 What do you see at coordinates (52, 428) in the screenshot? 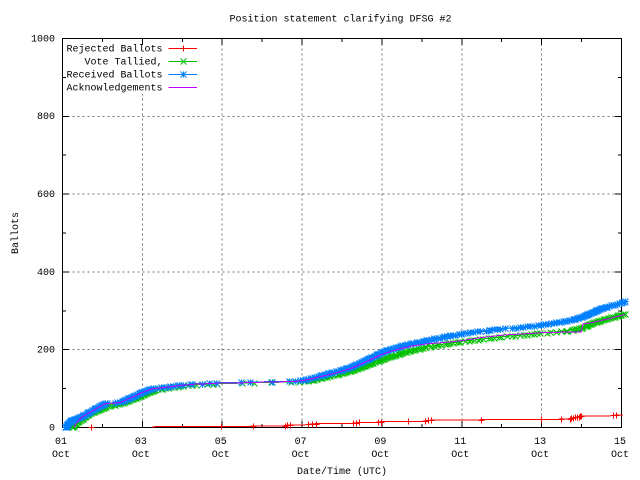
I see `svg-text: 0` at bounding box center [52, 428].